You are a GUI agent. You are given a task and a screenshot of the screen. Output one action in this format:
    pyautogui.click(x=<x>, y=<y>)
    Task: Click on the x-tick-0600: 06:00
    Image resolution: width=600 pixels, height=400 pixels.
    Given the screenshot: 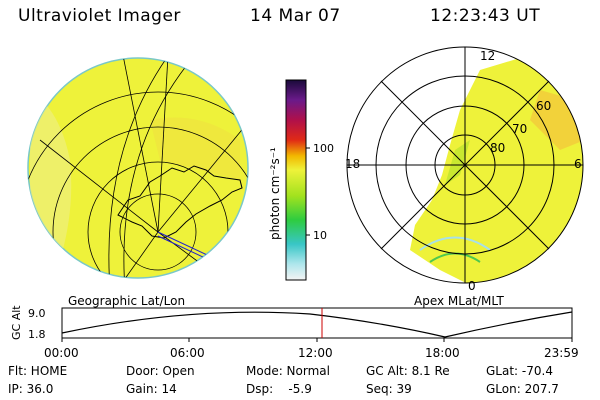 What is the action you would take?
    pyautogui.click(x=187, y=353)
    